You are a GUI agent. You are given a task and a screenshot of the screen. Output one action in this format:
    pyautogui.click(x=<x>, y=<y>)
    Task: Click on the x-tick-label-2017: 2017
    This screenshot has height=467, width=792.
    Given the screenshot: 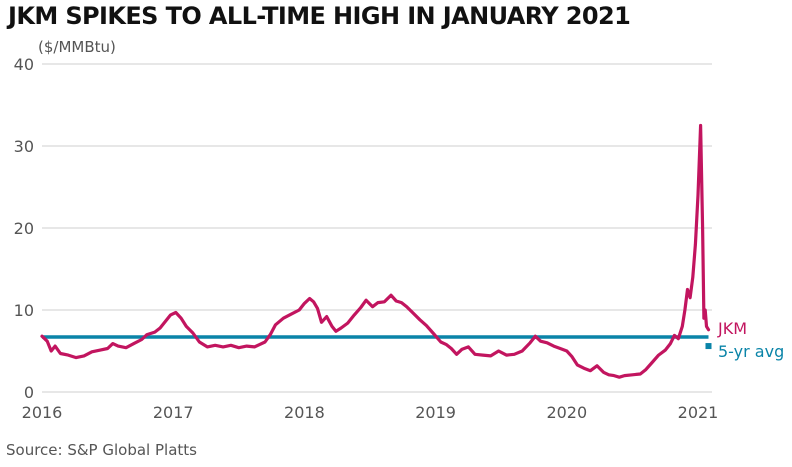 What is the action you would take?
    pyautogui.click(x=173, y=412)
    